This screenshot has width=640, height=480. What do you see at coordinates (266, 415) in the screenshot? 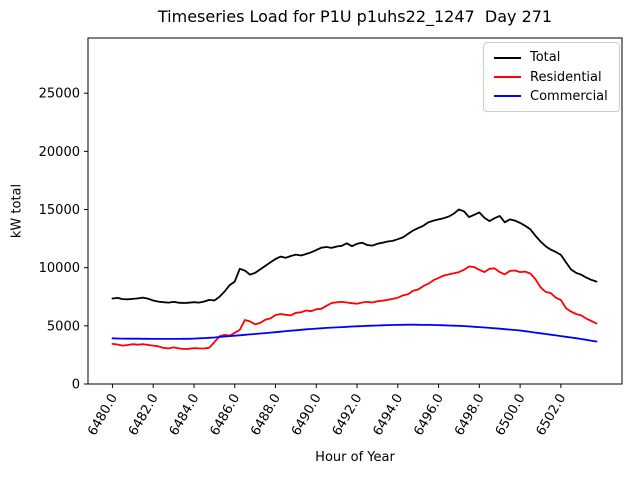
I see `x-tick-label: 6488.0` at bounding box center [266, 415].